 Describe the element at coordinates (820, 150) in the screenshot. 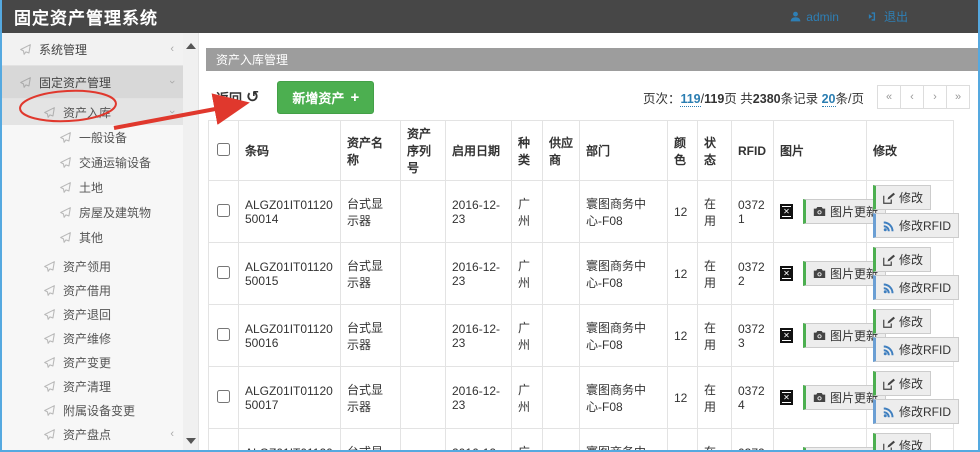

I see `column-header-11: 图片` at that location.